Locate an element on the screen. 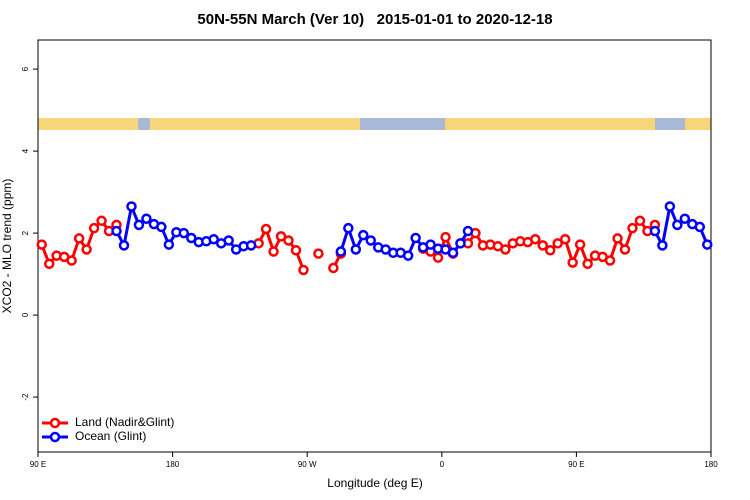  x-tick-label: 90 W is located at coordinates (307, 464).